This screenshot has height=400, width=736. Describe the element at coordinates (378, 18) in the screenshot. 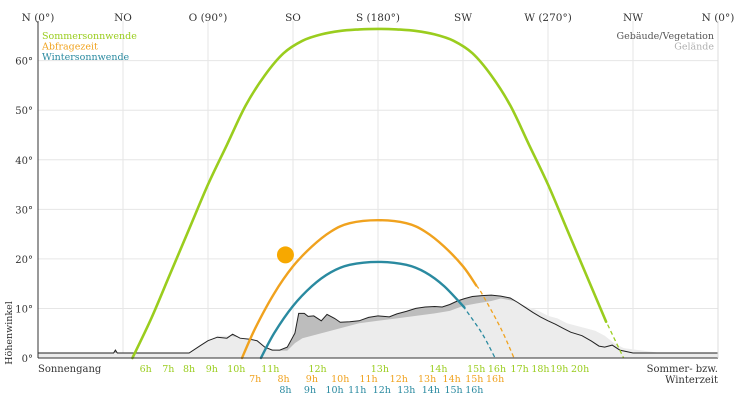

I see `direction-label: S (180°)` at that location.